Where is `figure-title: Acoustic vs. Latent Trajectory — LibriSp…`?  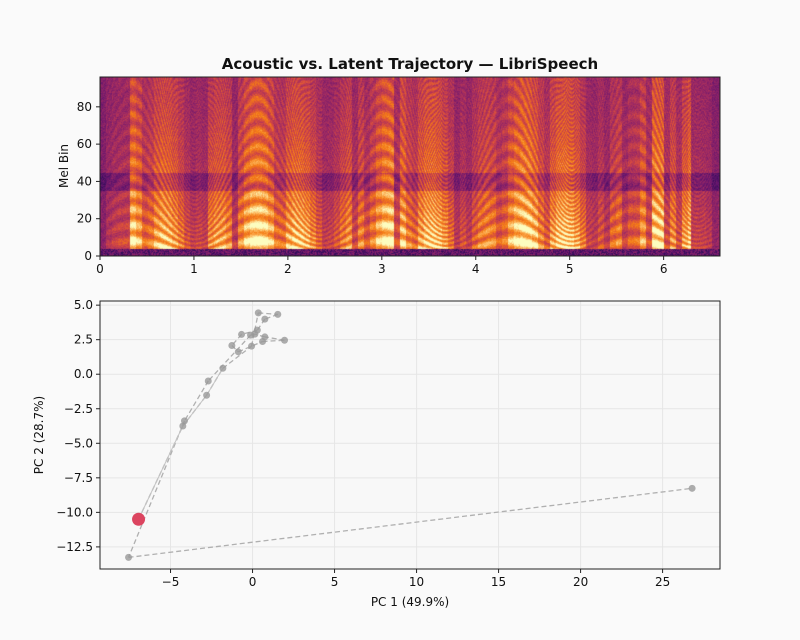
figure-title: Acoustic vs. Latent Trajectory — LibriSp… is located at coordinates (410, 64).